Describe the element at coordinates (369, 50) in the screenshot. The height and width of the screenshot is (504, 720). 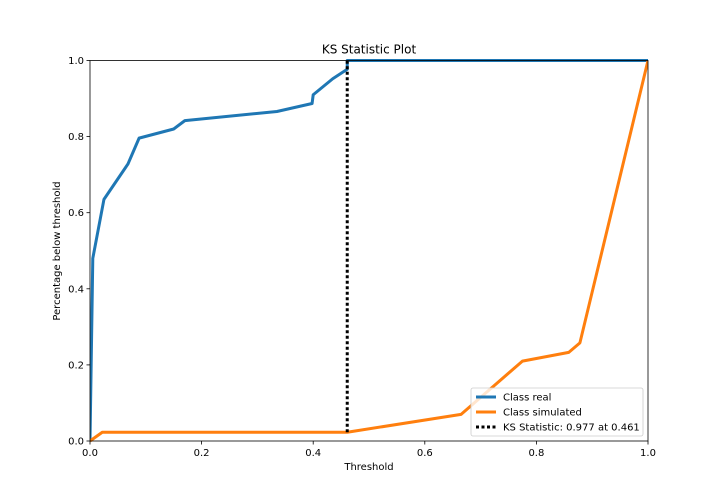
I see `chart-title: KS Statistic Plot` at that location.